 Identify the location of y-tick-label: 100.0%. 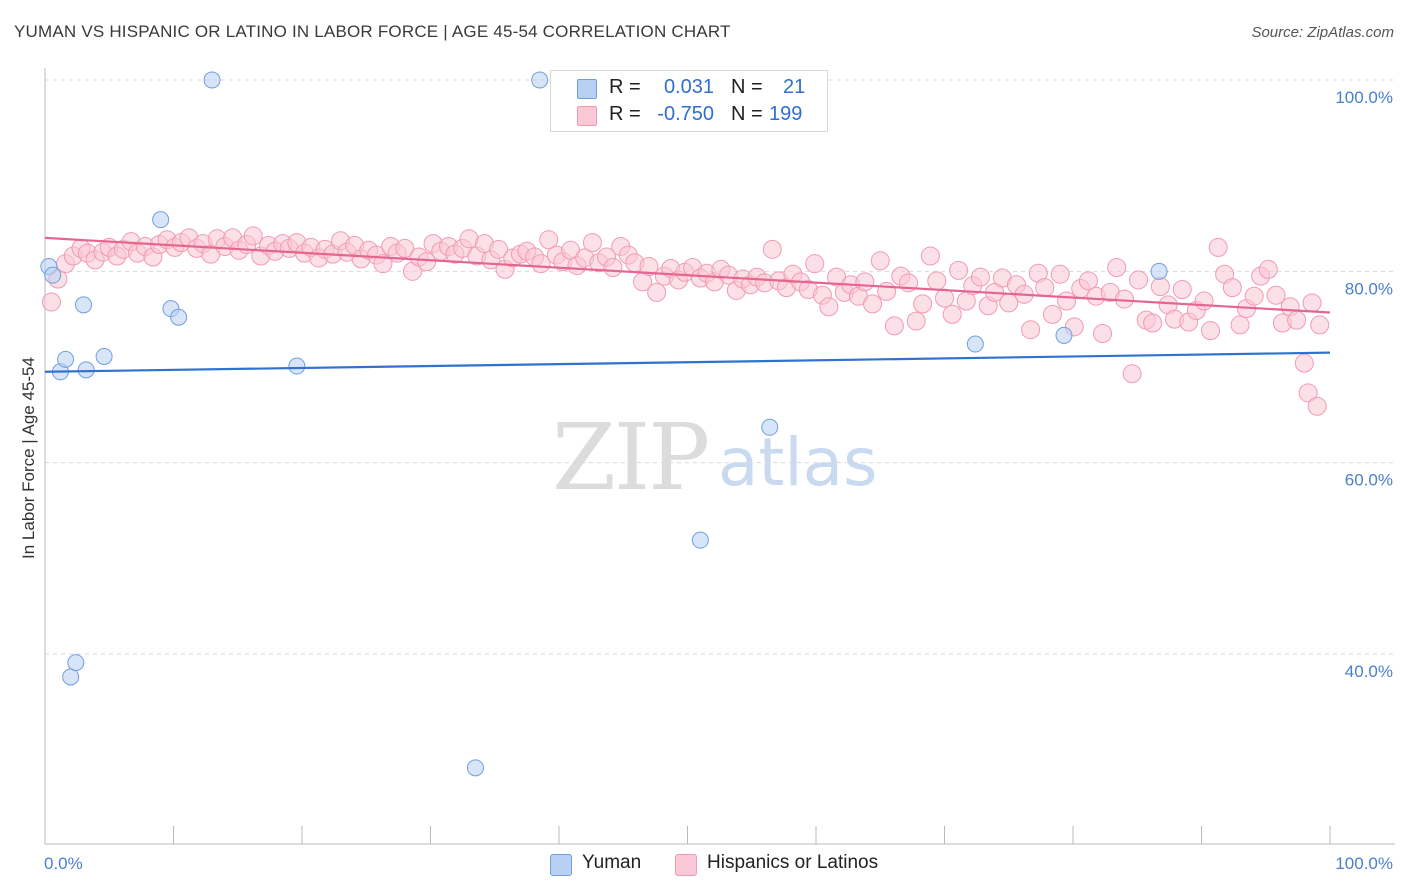
(1364, 97).